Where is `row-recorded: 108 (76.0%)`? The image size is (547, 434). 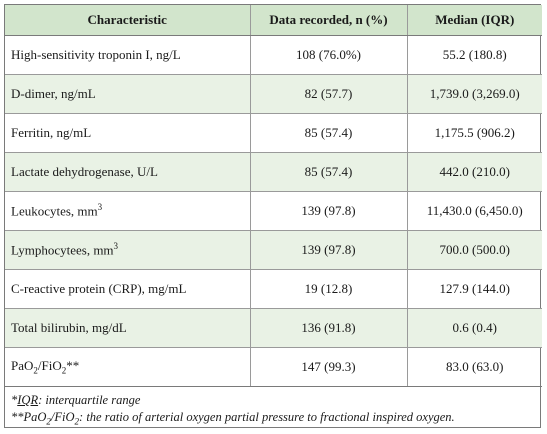
row-recorded: 108 (76.0%) is located at coordinates (329, 55).